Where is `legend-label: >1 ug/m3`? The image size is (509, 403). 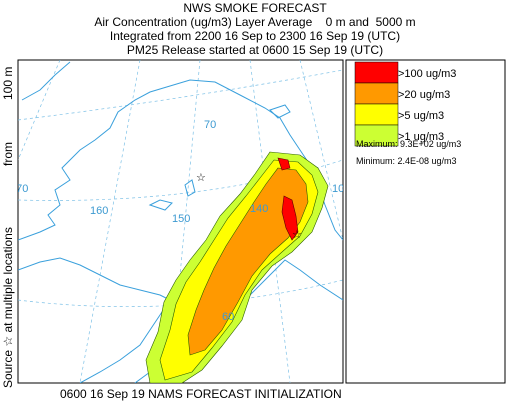
legend-label: >1 ug/m3 is located at coordinates (421, 137).